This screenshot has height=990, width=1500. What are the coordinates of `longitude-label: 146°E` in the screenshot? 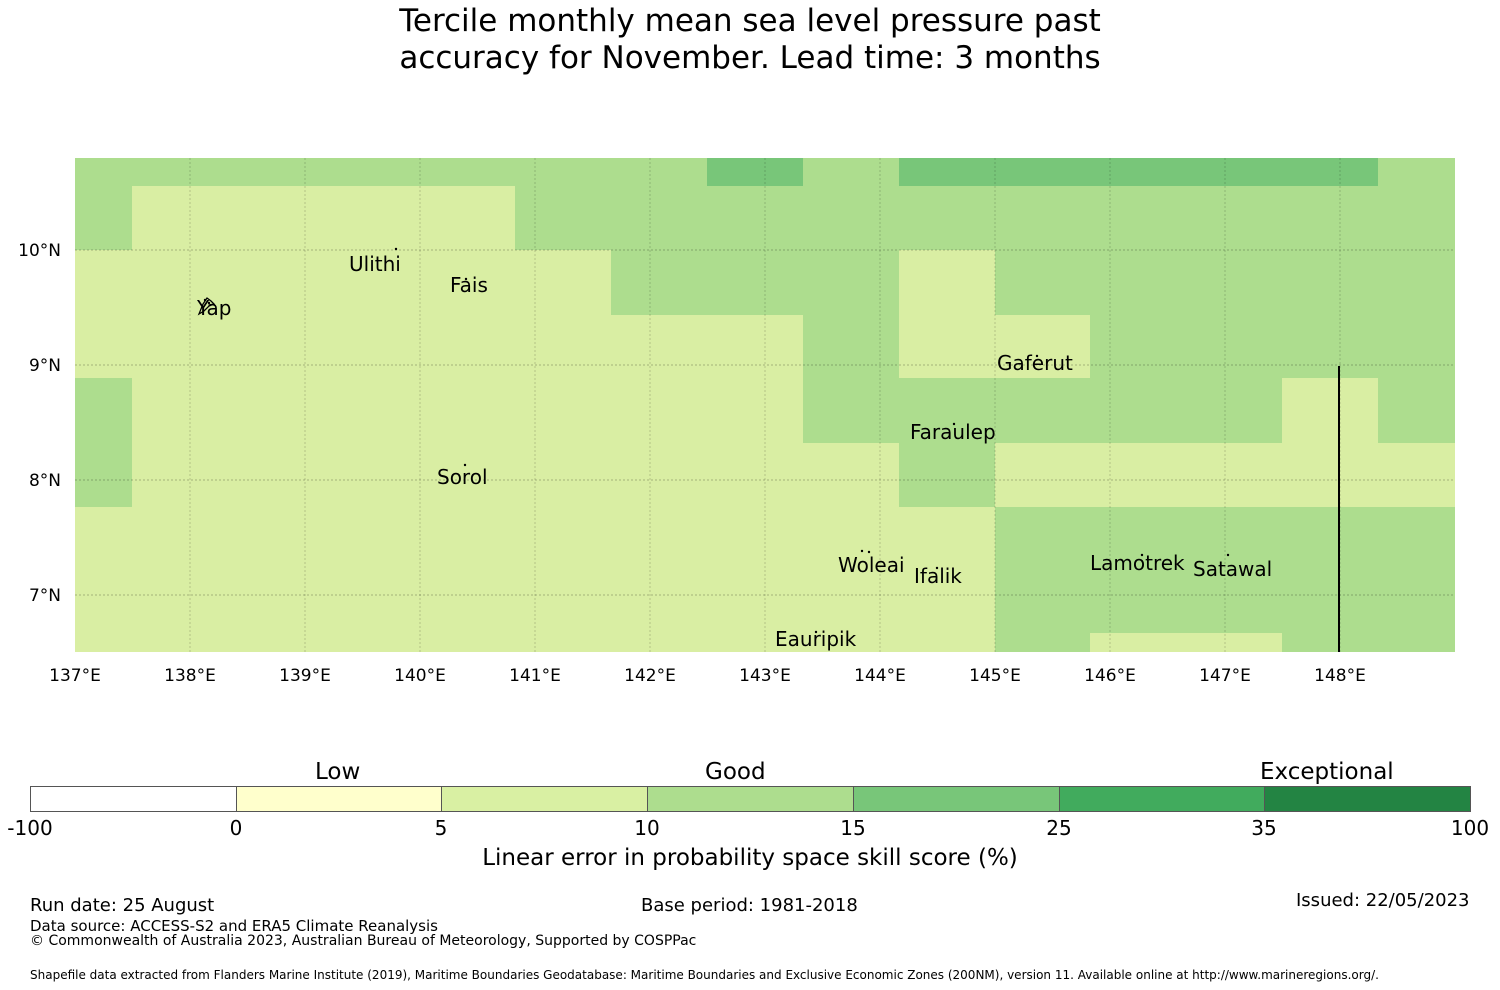 It's located at (1110, 676).